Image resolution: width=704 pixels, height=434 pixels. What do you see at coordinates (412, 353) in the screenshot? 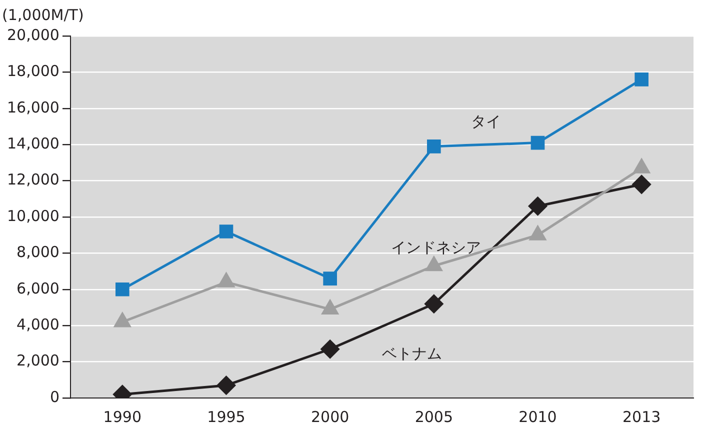
I see `series-label: ベトナム` at bounding box center [412, 353].